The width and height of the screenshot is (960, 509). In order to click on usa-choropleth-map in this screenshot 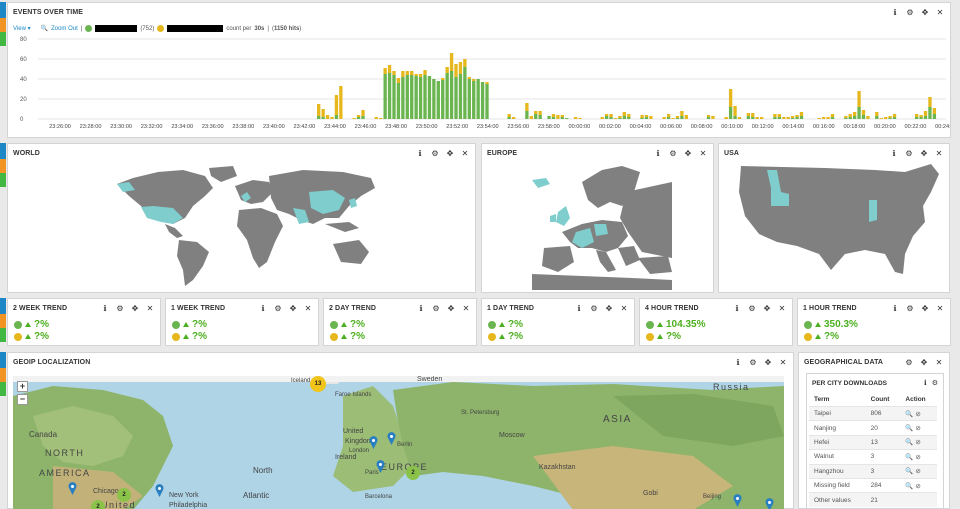, I will do `click(840, 226)`.